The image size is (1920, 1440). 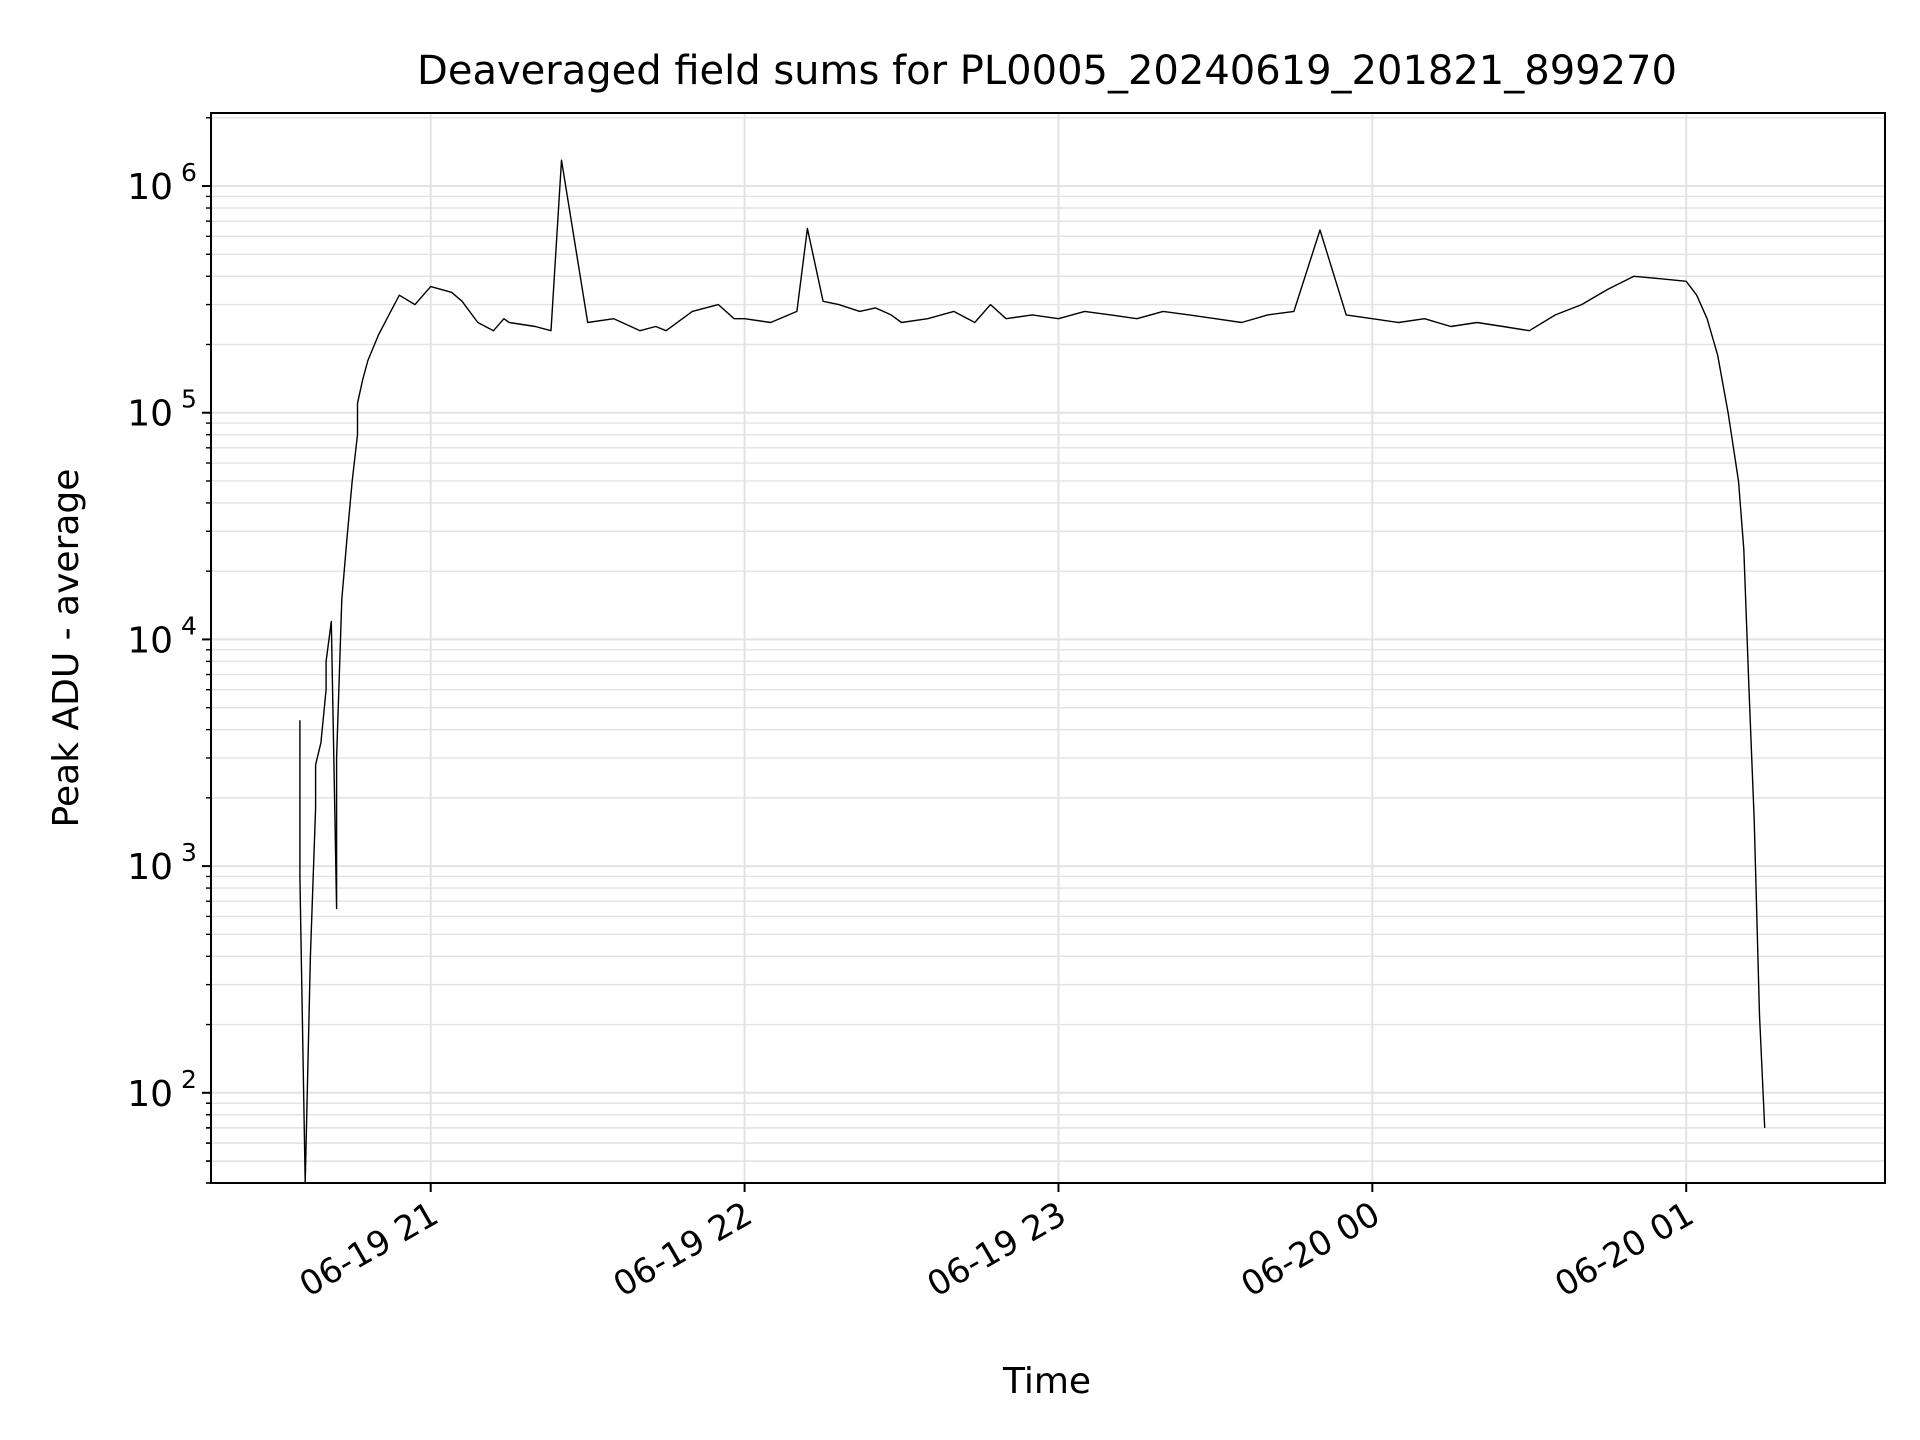 I want to click on y-axis: 10 2 10 3 10 4 10 5 10 6, so click(x=169, y=650).